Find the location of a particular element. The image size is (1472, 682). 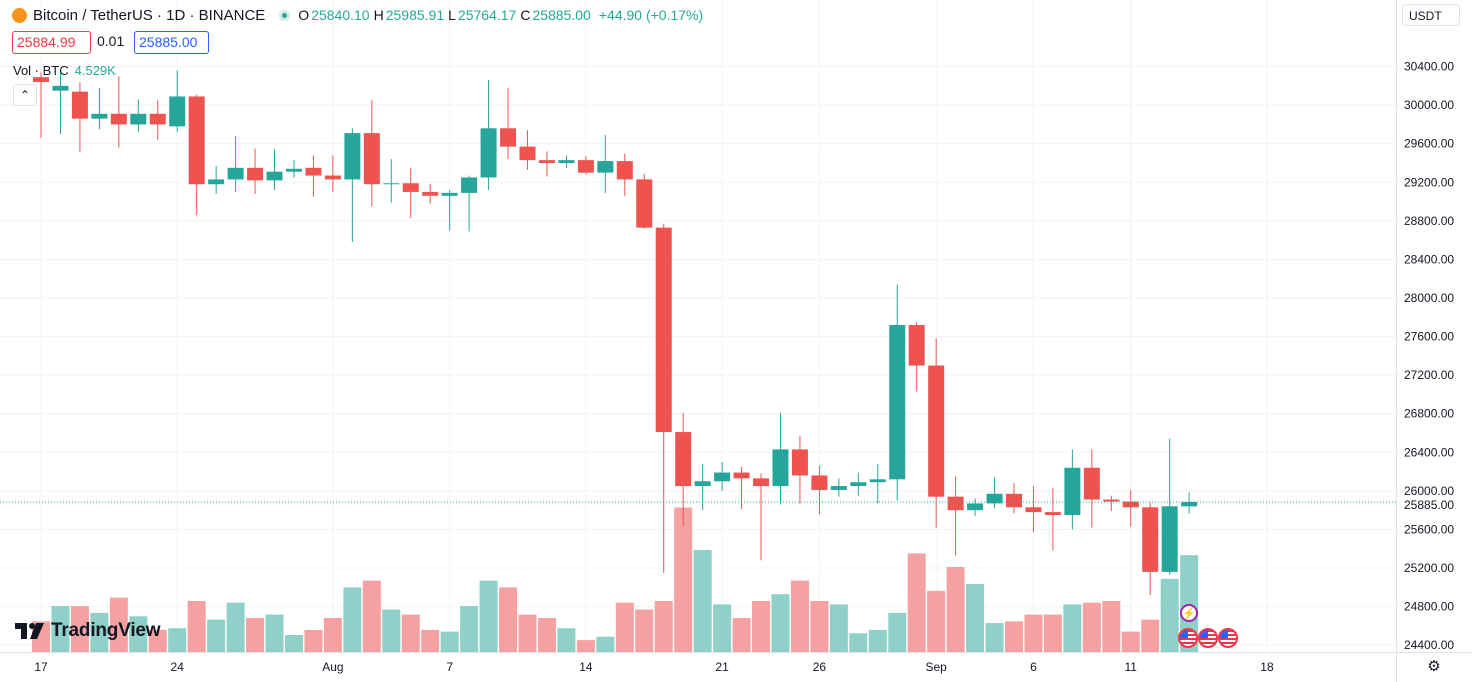

price-tick-label: 27200.00 is located at coordinates (1429, 375).